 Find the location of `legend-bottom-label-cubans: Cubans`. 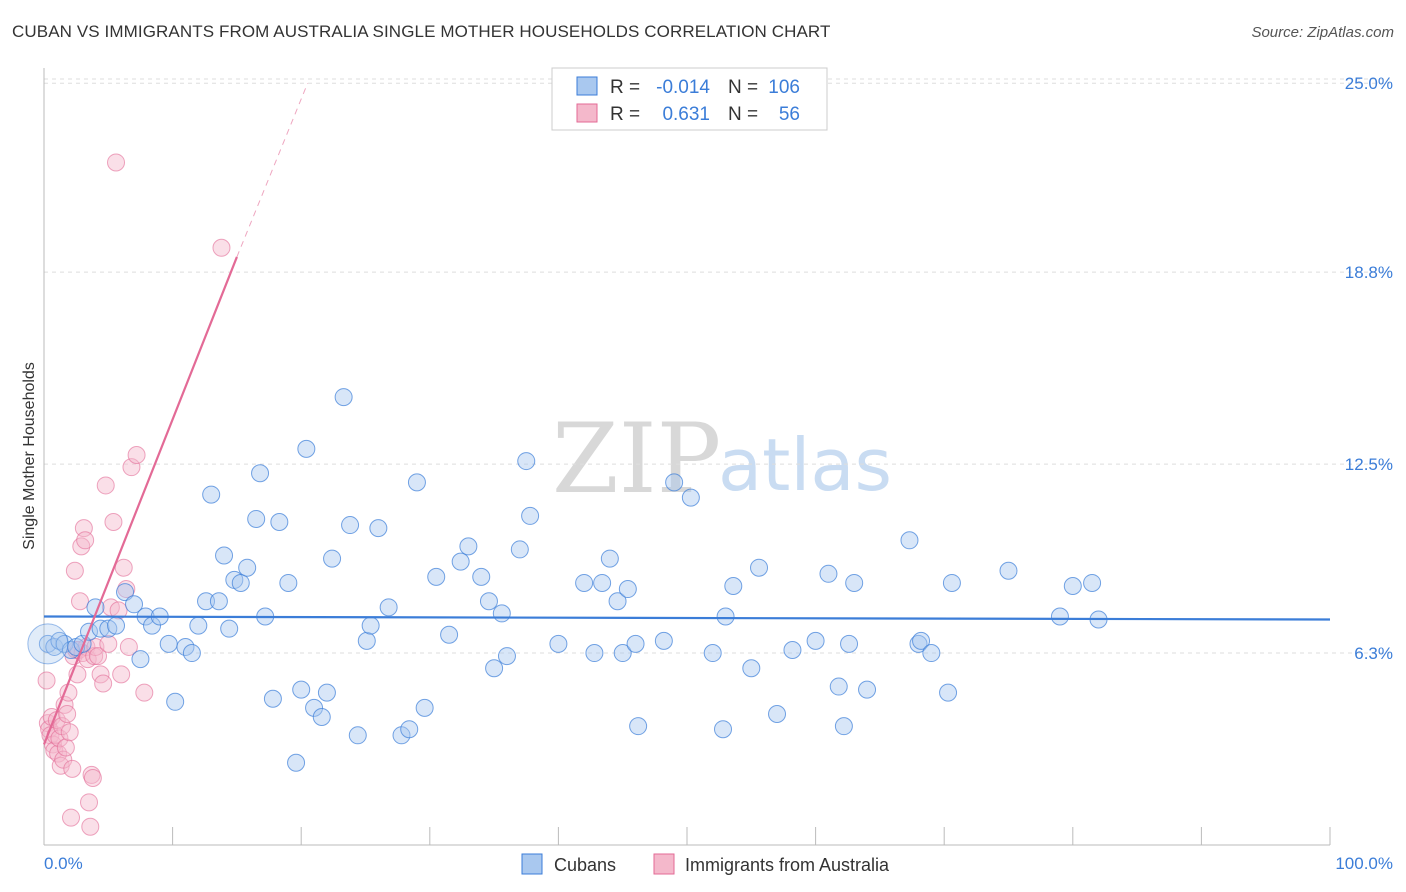

legend-bottom-label-cubans: Cubans is located at coordinates (585, 865).